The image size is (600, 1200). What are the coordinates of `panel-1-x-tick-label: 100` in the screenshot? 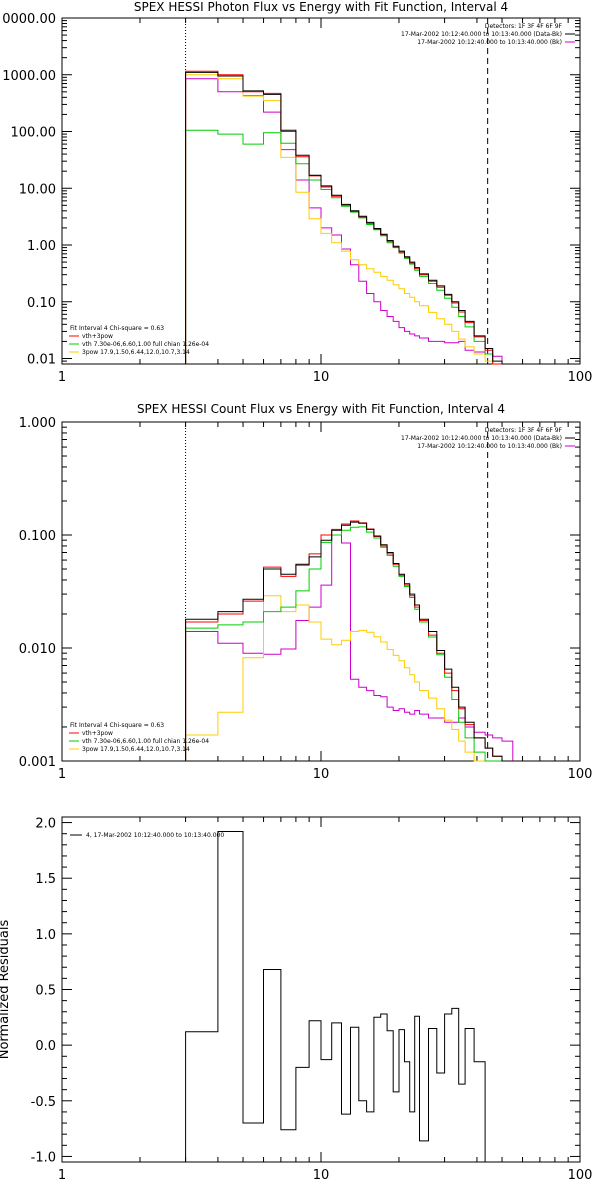 It's located at (580, 377).